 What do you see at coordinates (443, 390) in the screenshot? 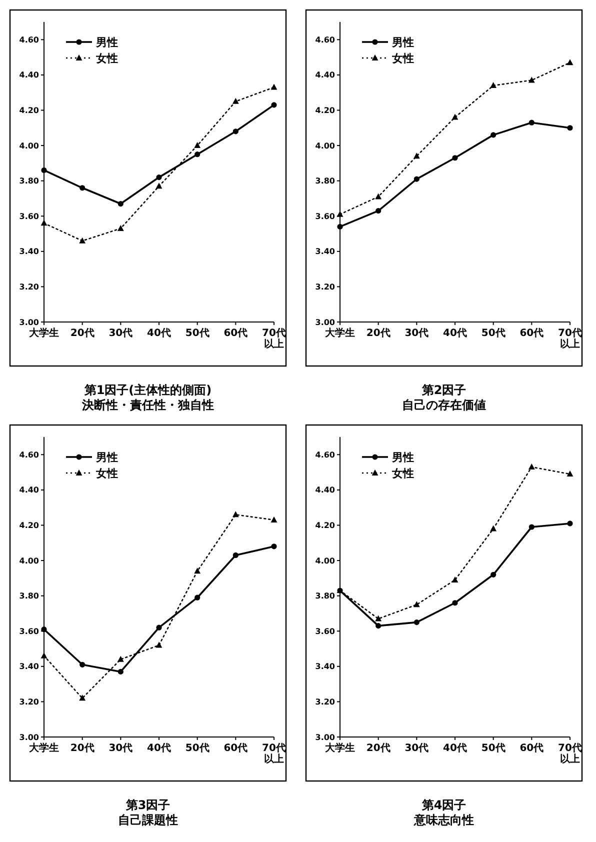
I see `text: 第2因子` at bounding box center [443, 390].